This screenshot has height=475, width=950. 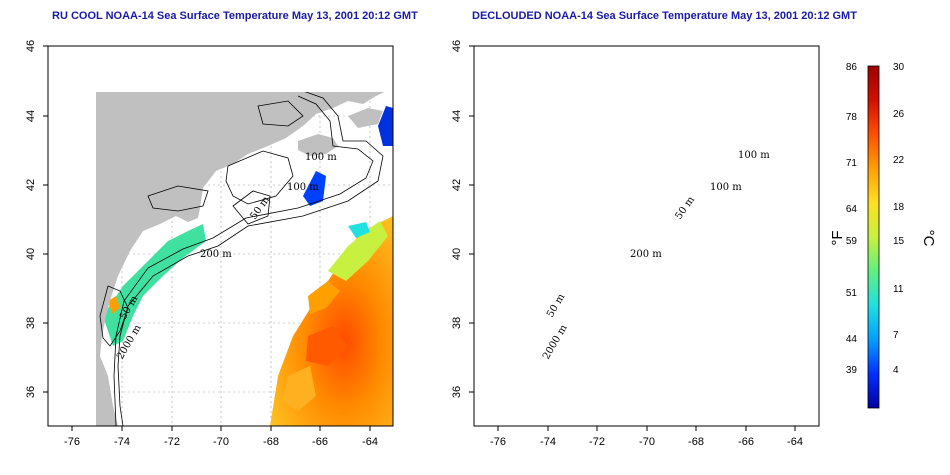 I want to click on left-lat-tick-labels: 46 44 42 40 38 36, so click(x=31, y=219).